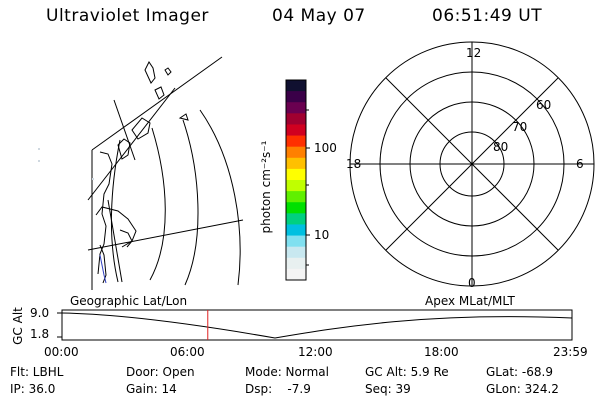  I want to click on altitude-ytick-min: 1.8, so click(40, 334).